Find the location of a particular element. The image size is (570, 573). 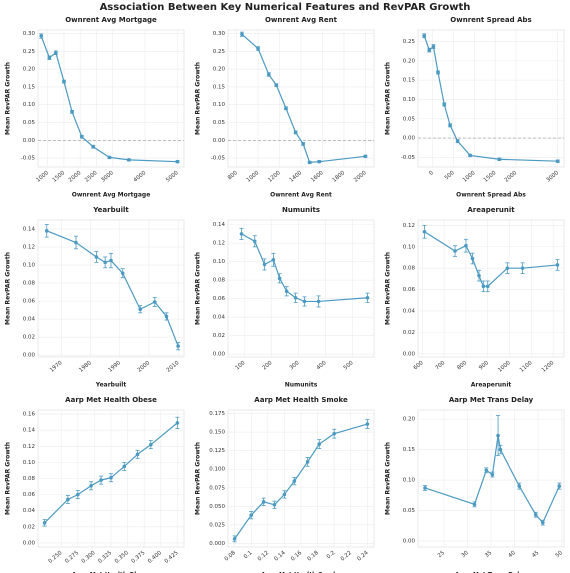

x-tick-label: 1100 is located at coordinates (526, 367).